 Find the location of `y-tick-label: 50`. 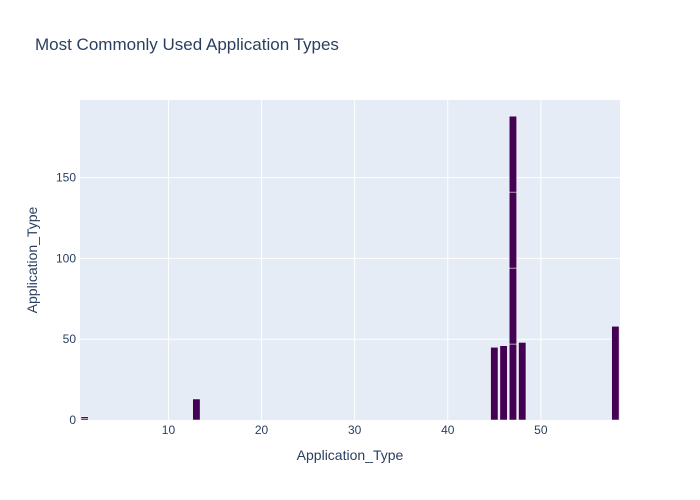

y-tick-label: 50 is located at coordinates (70, 339).